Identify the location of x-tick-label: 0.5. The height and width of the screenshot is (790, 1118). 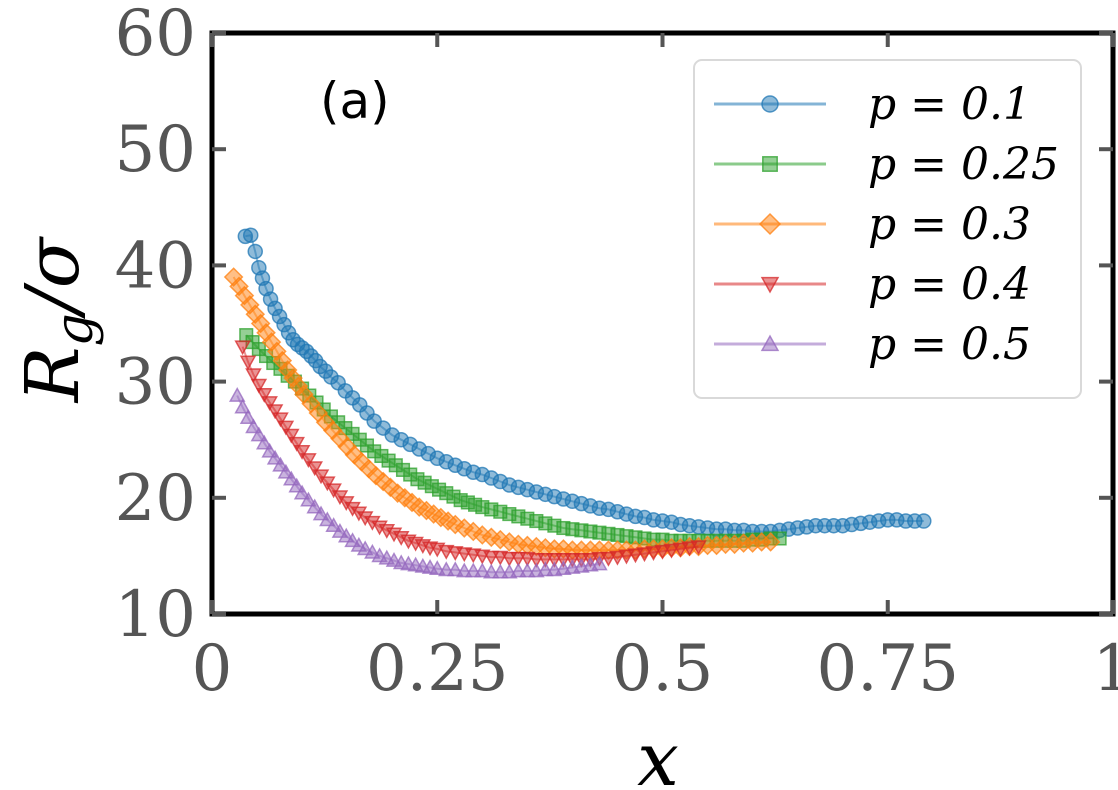
(663, 669).